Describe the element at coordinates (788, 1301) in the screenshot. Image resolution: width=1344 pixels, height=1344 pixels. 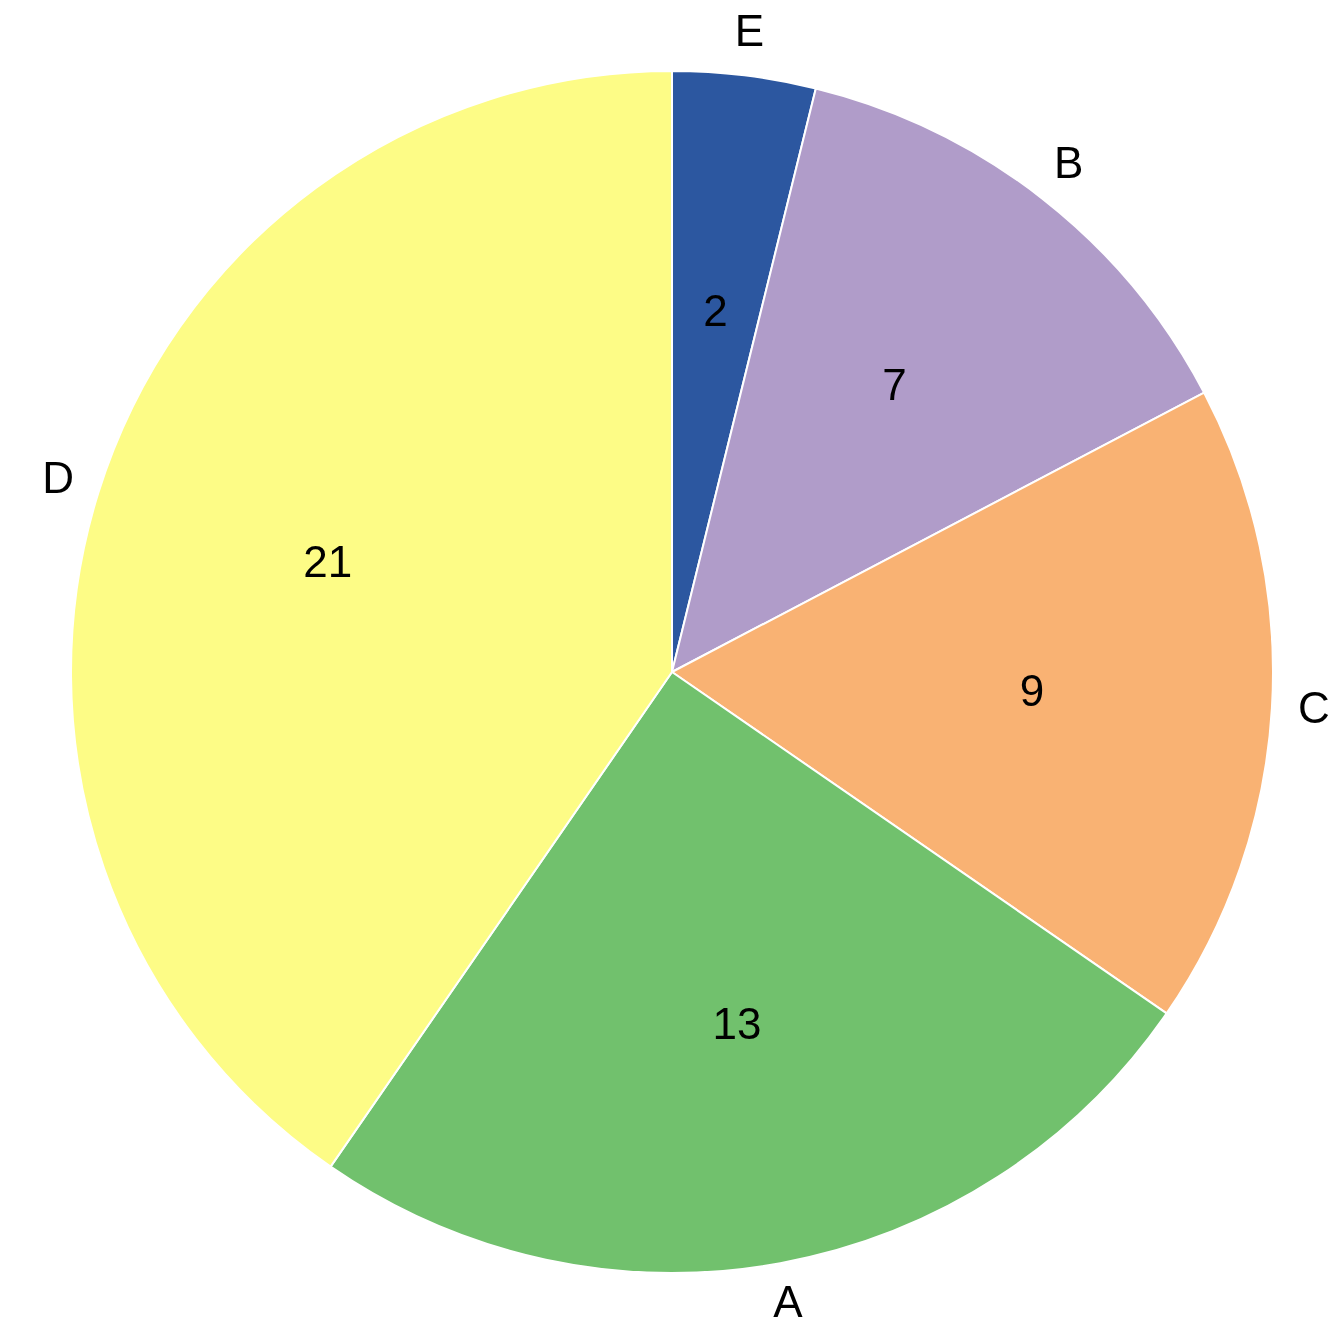
I see `slice-label: A` at that location.